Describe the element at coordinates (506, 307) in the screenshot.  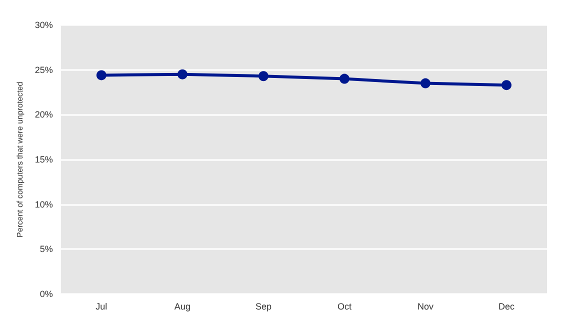
I see `x-tick-label: Dec` at that location.